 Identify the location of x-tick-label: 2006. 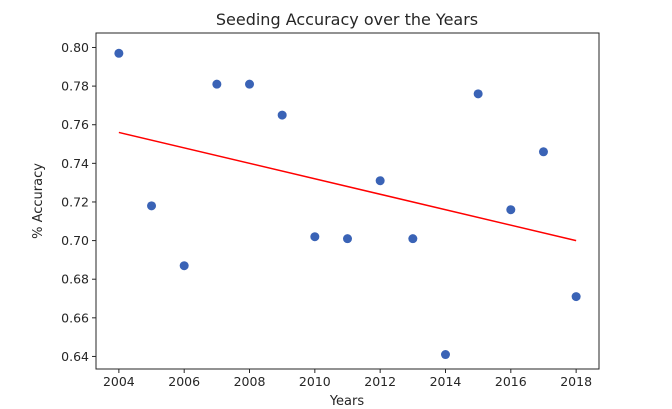
(184, 381).